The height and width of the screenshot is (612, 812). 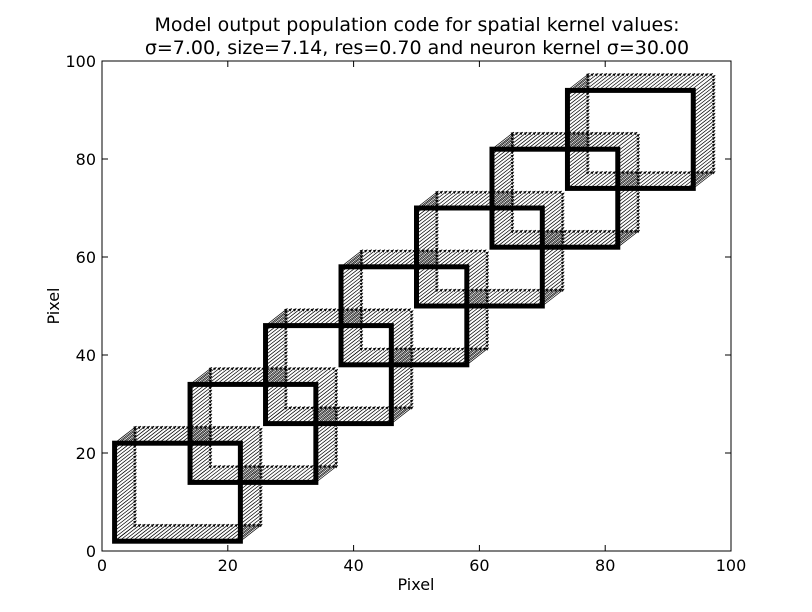 What do you see at coordinates (479, 565) in the screenshot?
I see `x-tick-label: 60` at bounding box center [479, 565].